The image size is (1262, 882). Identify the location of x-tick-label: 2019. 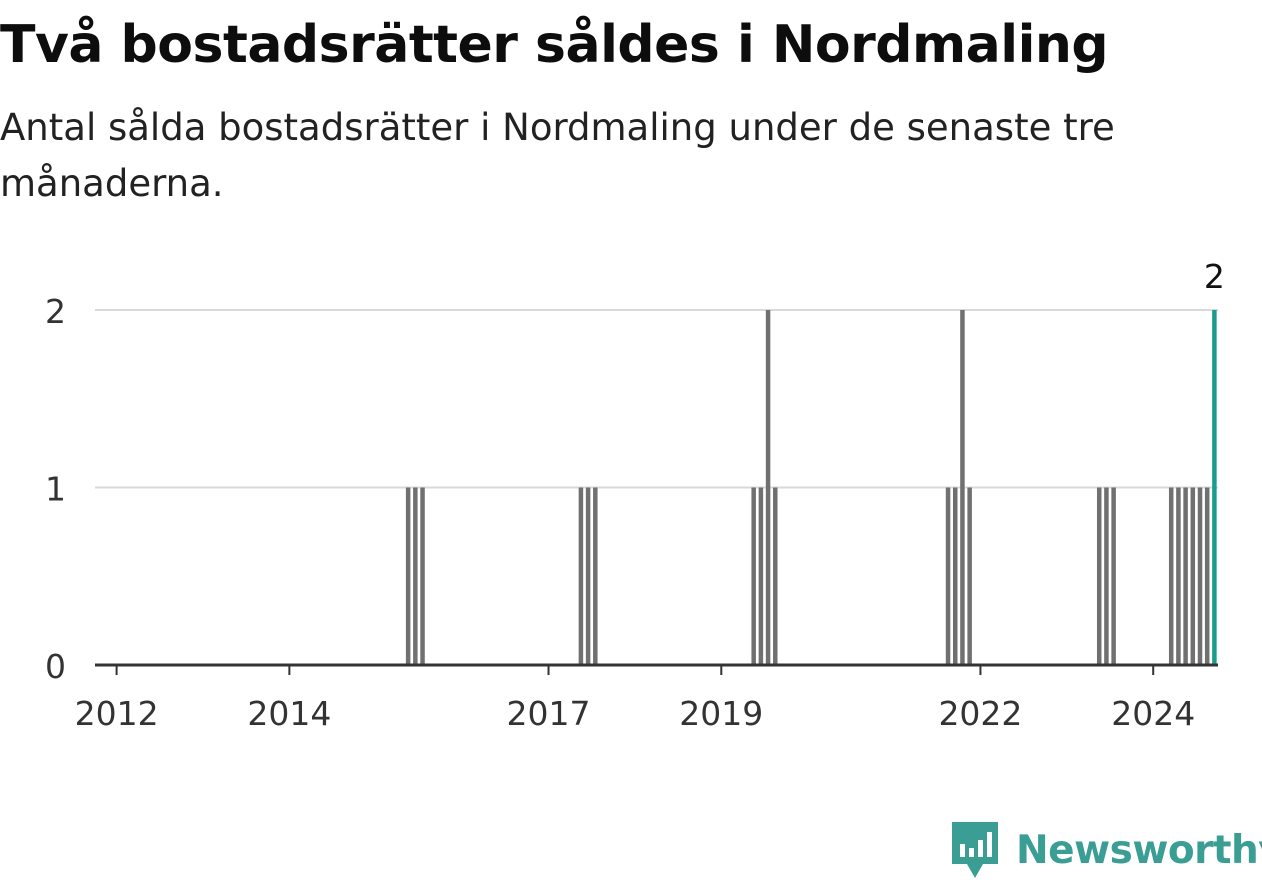
(721, 713).